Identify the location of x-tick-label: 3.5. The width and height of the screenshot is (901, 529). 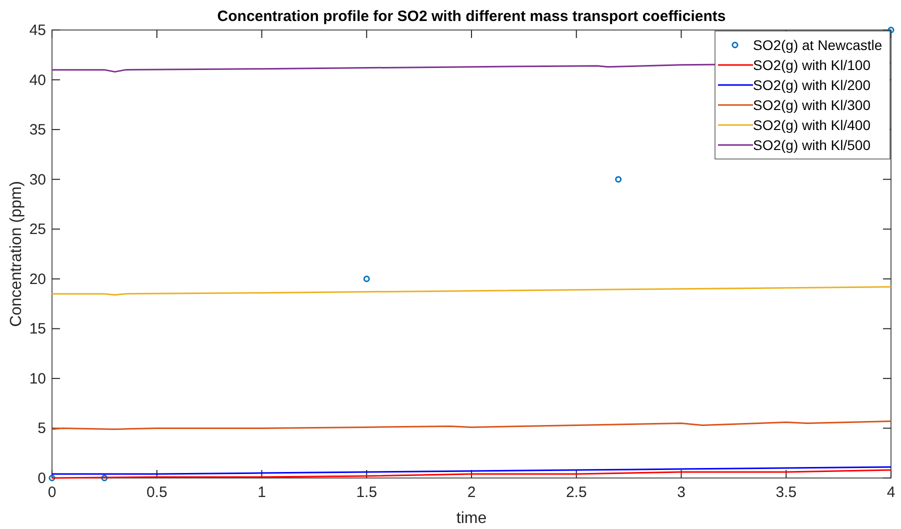
(786, 492).